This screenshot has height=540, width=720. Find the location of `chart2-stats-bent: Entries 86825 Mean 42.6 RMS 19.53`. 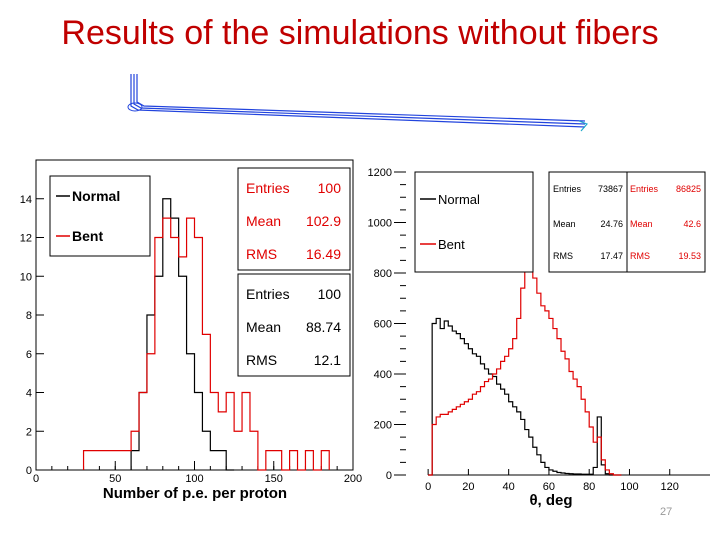

chart2-stats-bent: Entries 86825 Mean 42.6 RMS 19.53 is located at coordinates (666, 222).